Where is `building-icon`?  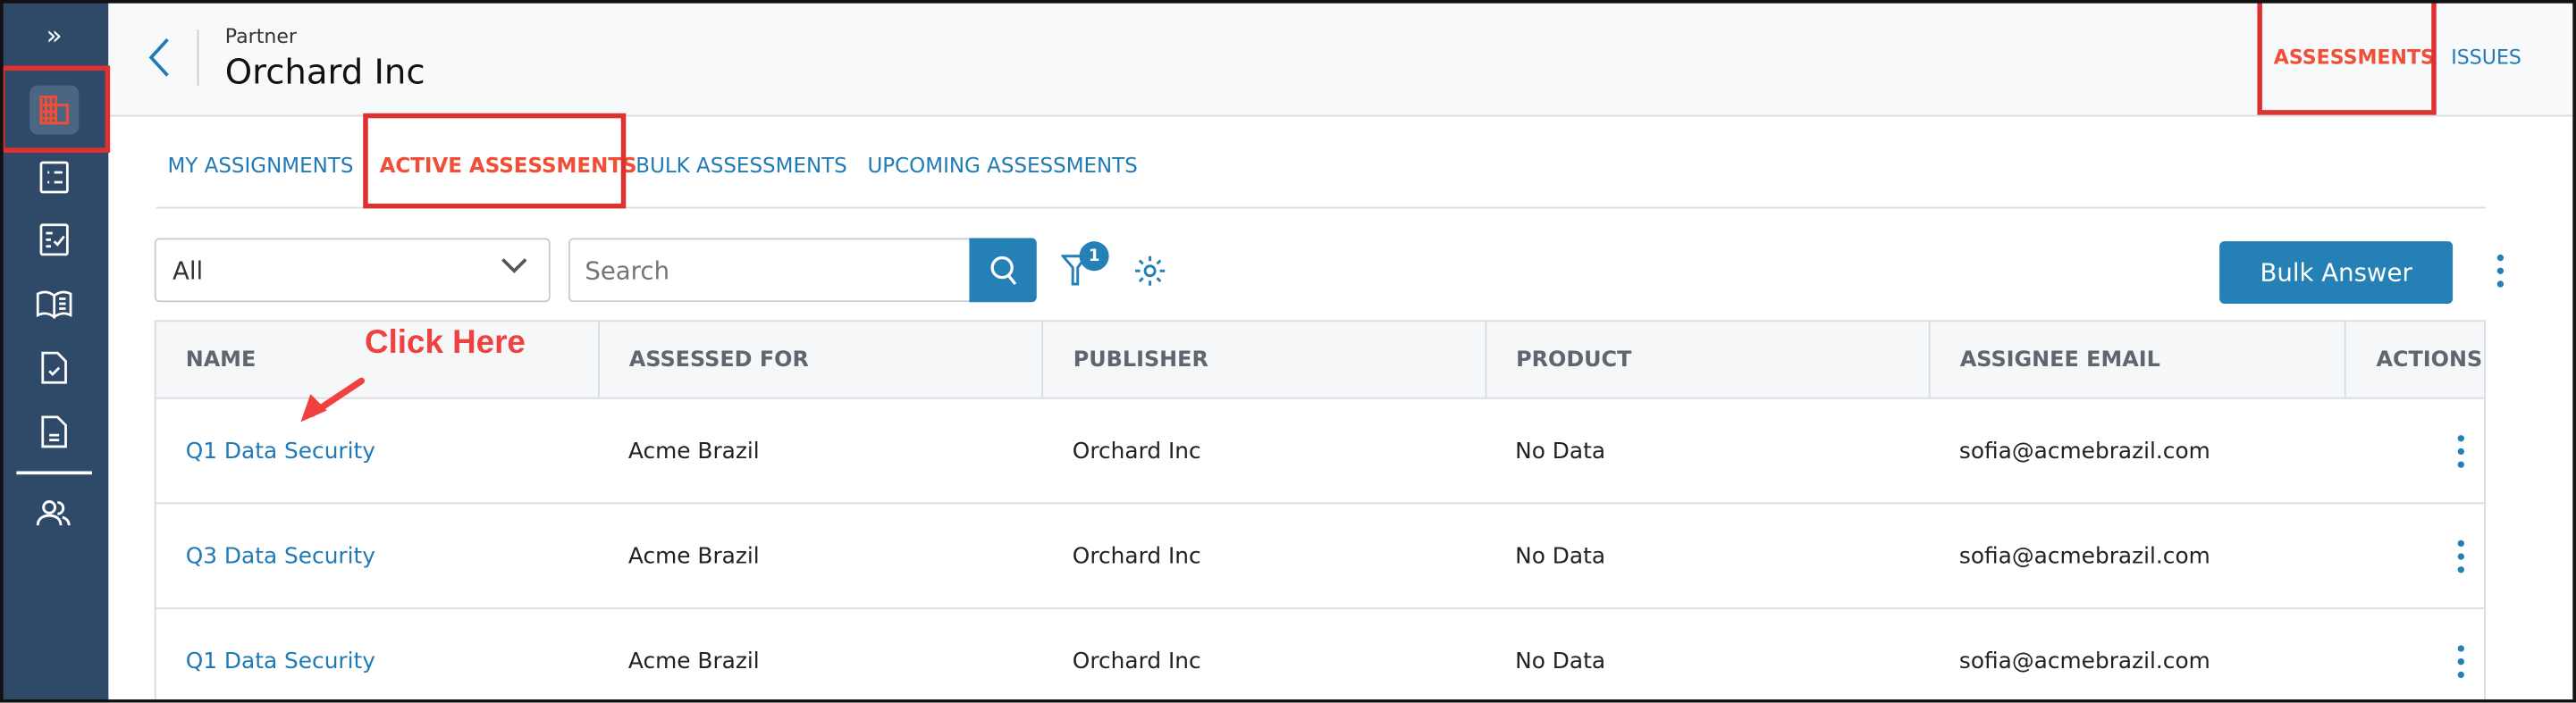 building-icon is located at coordinates (54, 110).